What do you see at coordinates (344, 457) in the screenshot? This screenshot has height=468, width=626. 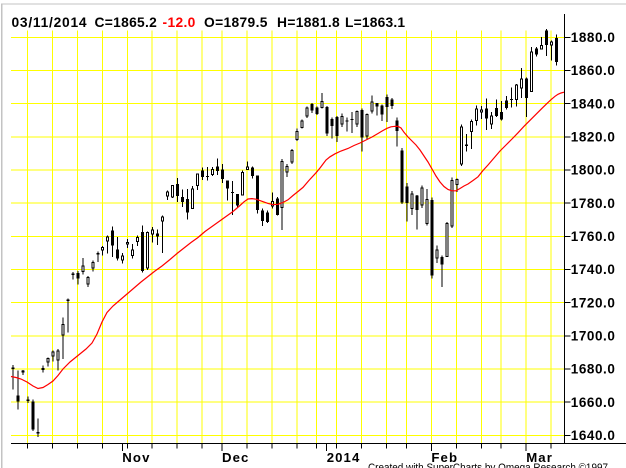 I see `svg-text: 2014` at bounding box center [344, 457].